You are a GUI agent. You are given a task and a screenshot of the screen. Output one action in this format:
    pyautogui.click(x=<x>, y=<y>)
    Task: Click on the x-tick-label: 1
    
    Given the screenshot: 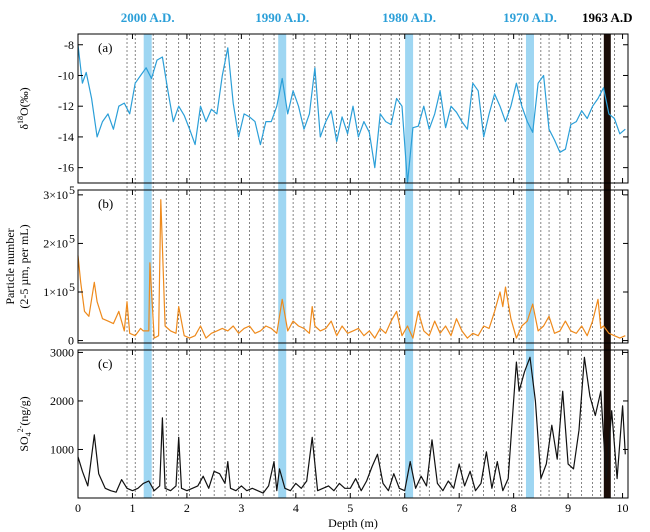 What is the action you would take?
    pyautogui.click(x=132, y=508)
    